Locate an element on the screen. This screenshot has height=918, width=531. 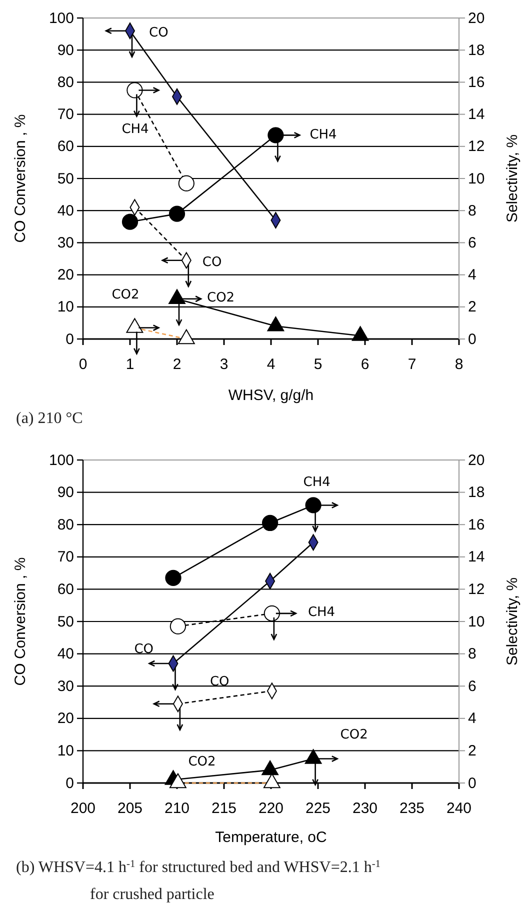
x-tick-label: 220 is located at coordinates (271, 808).